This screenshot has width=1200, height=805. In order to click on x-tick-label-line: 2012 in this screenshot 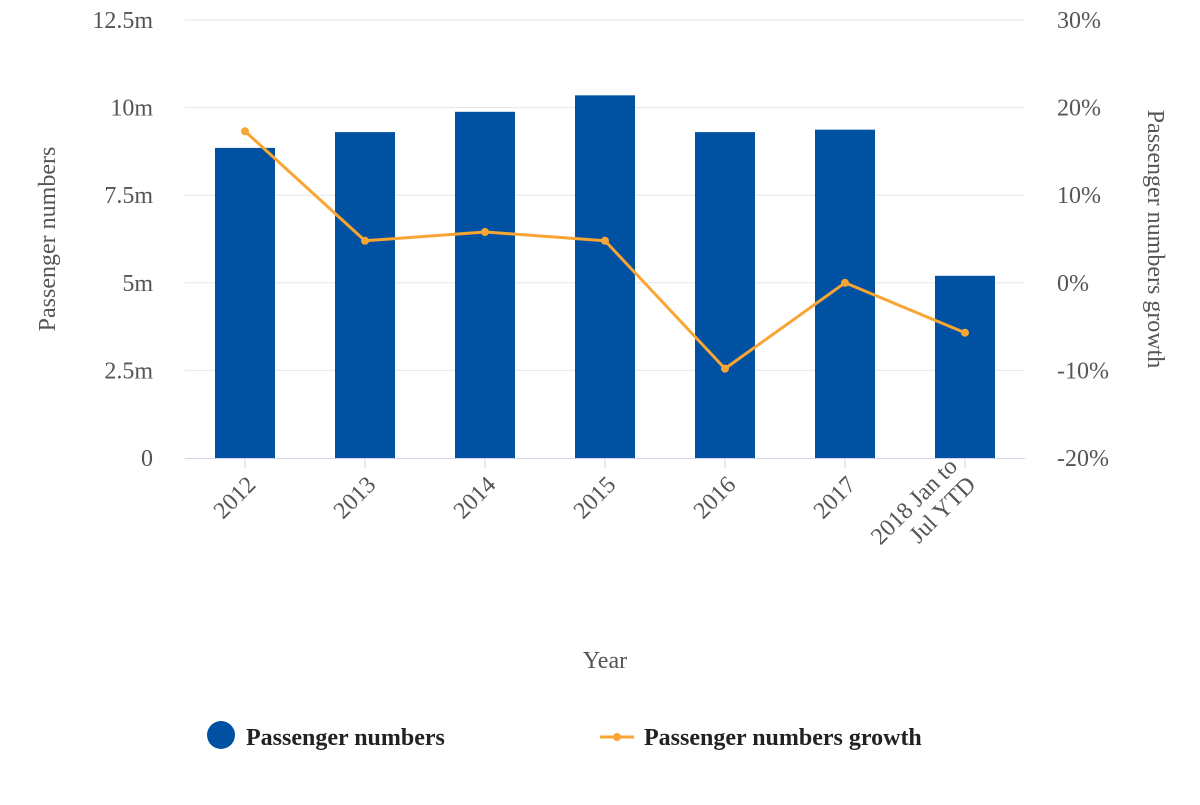, I will do `click(235, 498)`.